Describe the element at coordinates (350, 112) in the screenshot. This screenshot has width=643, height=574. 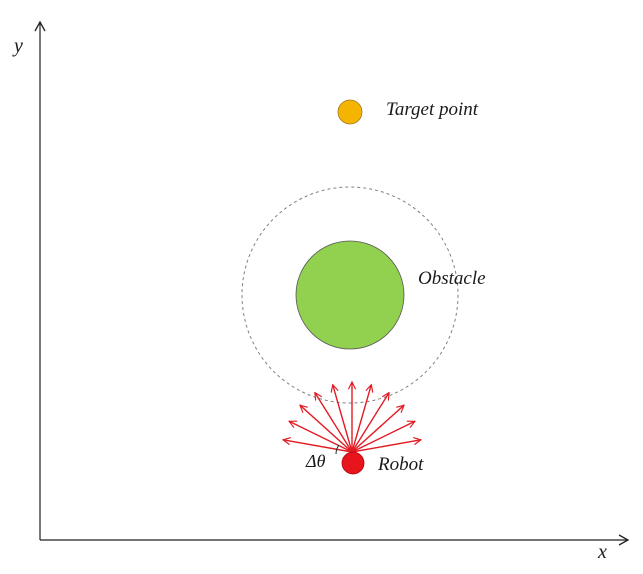
I see `target-point` at that location.